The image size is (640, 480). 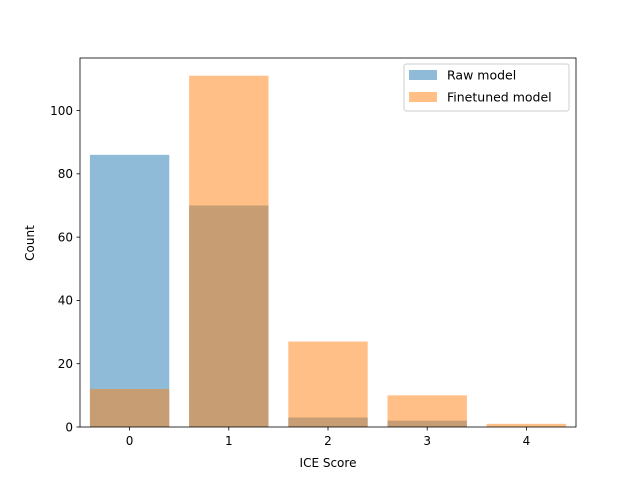 I want to click on legend-frame, so click(x=486, y=87).